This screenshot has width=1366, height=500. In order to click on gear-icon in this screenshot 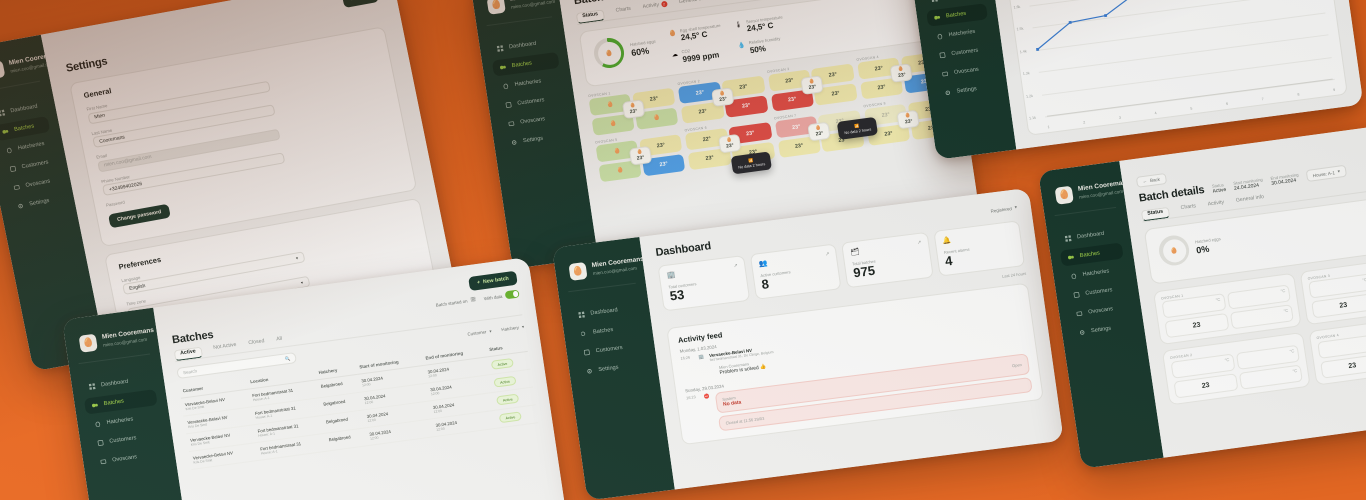, I will do `click(589, 371)`.